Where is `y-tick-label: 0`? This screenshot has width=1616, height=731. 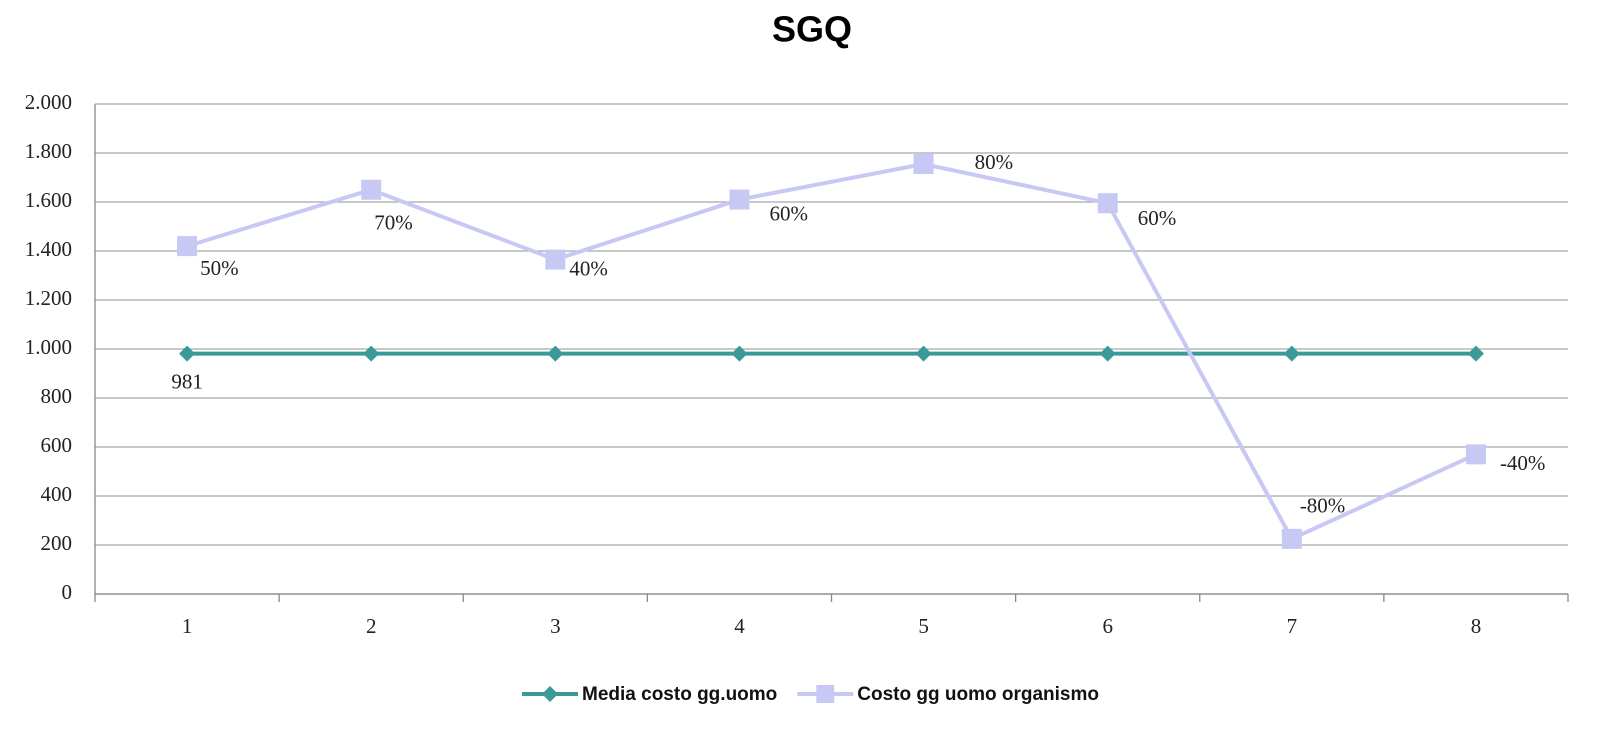 y-tick-label: 0 is located at coordinates (67, 592).